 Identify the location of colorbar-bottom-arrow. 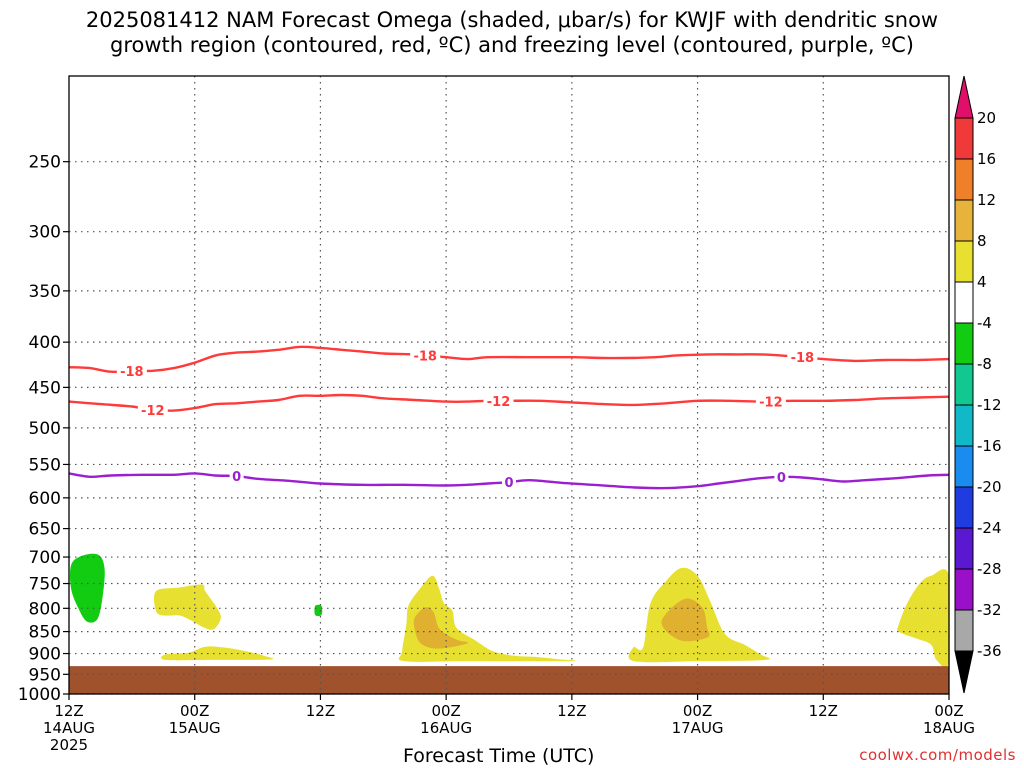
(964, 672).